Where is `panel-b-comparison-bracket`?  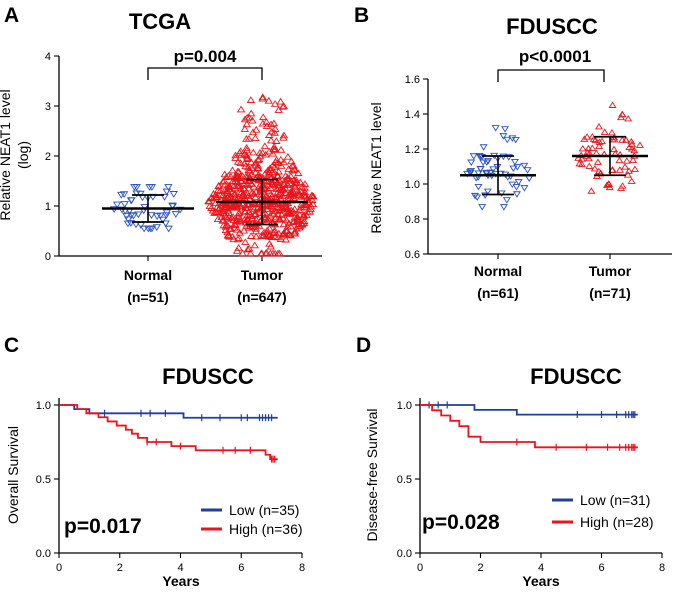 panel-b-comparison-bracket is located at coordinates (551, 75).